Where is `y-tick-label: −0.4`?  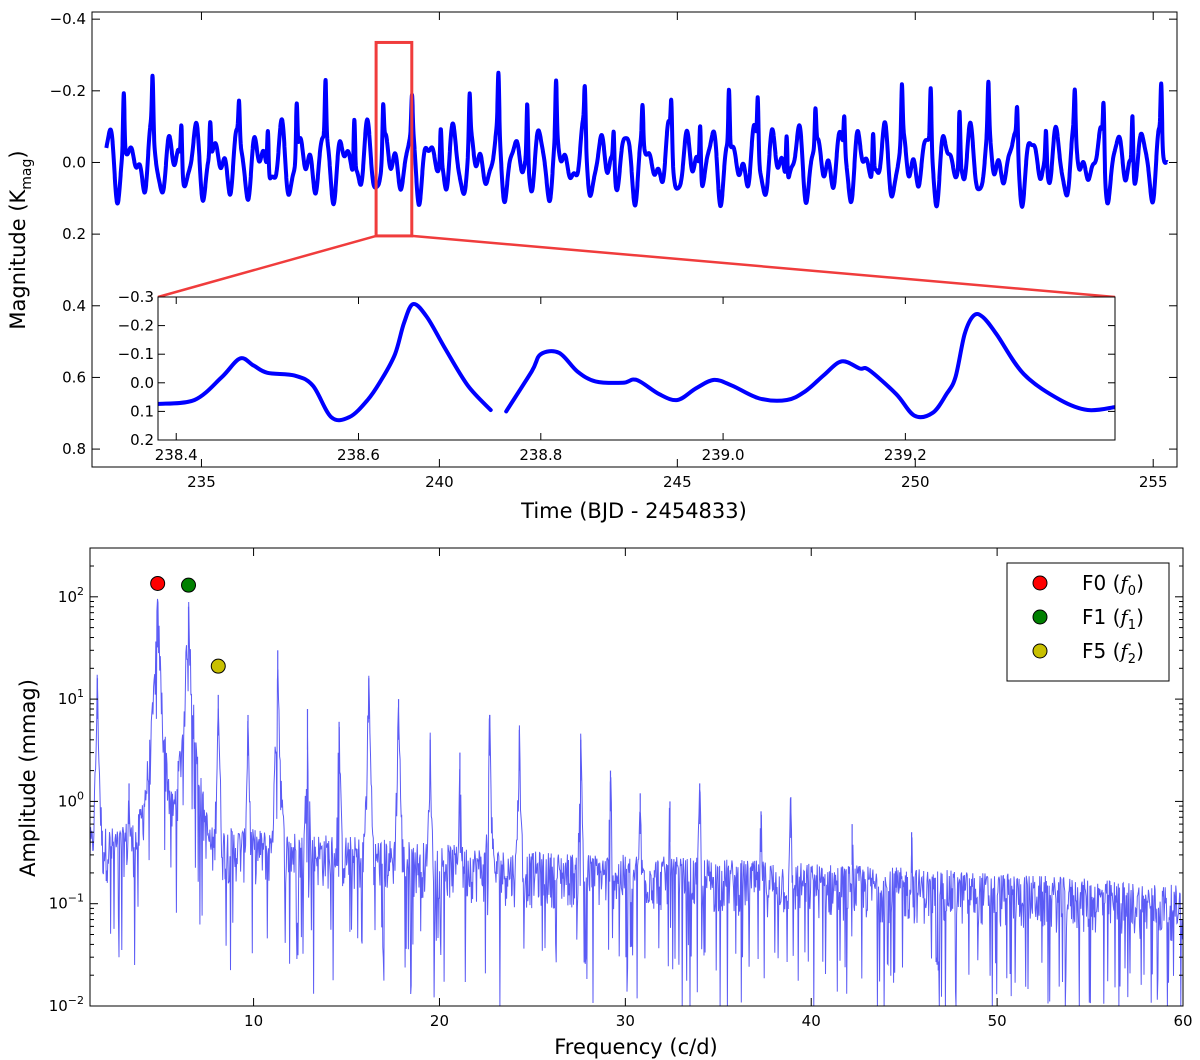 y-tick-label: −0.4 is located at coordinates (68, 19).